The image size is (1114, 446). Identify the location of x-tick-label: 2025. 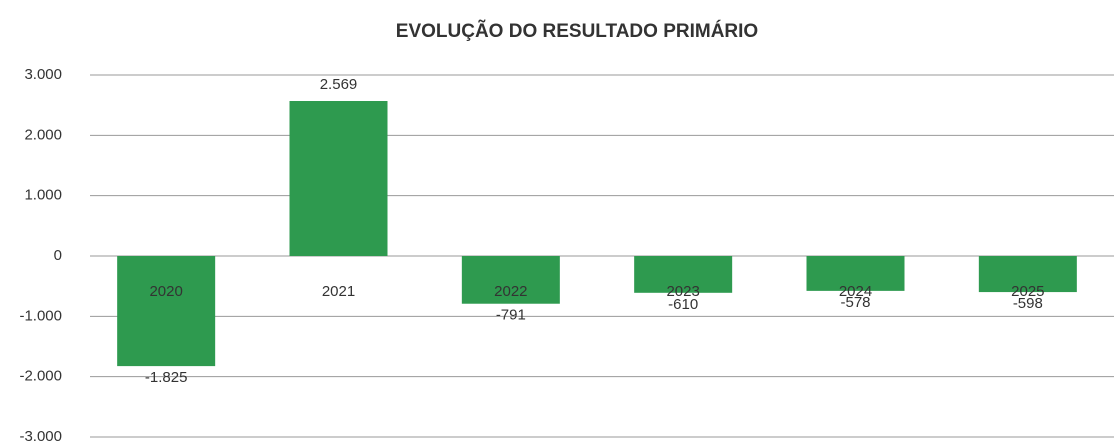
(1027, 291).